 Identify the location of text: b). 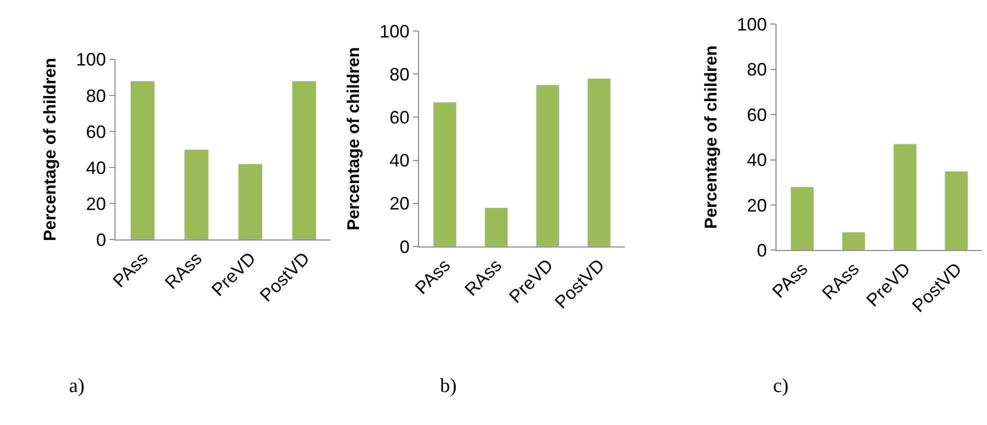
(448, 386).